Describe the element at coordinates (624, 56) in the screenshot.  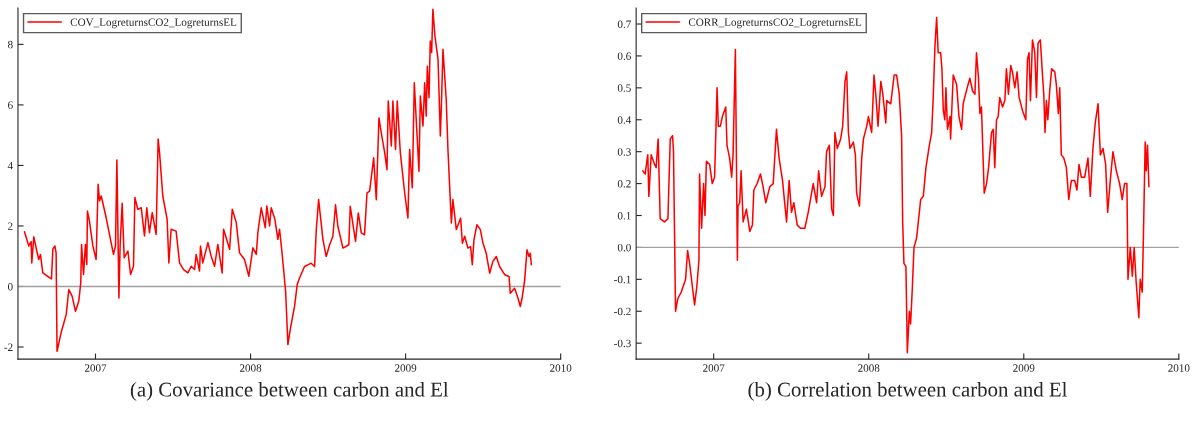
I see `y-tick-label: 0.6` at that location.